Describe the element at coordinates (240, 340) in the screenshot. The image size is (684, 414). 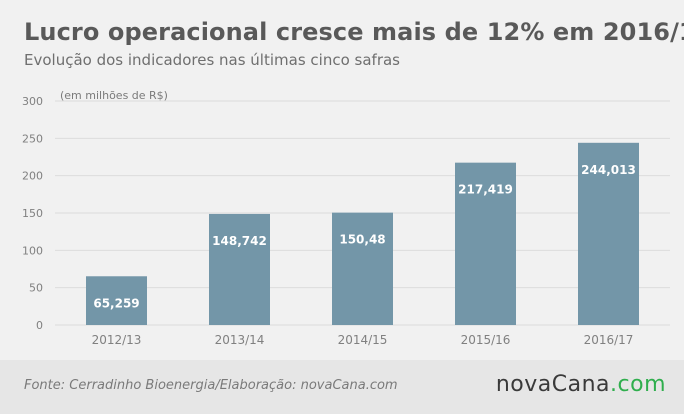
I see `x-tick-label: 2013/14` at that location.